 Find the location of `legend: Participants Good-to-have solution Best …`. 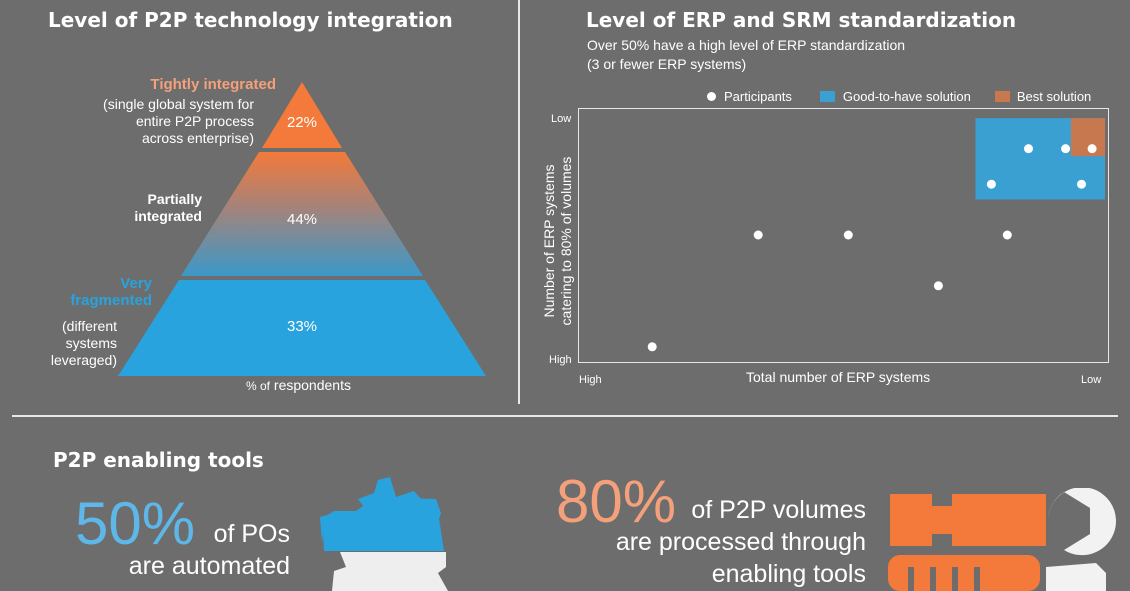

legend: Participants Good-to-have solution Best … is located at coordinates (899, 96).